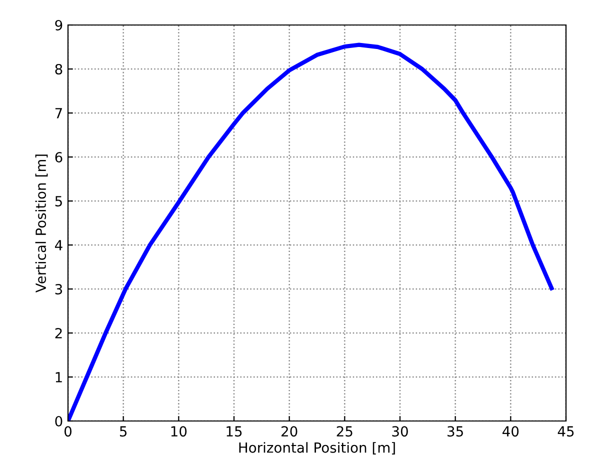  What do you see at coordinates (123, 431) in the screenshot?
I see `x-tick-label: 5` at bounding box center [123, 431].